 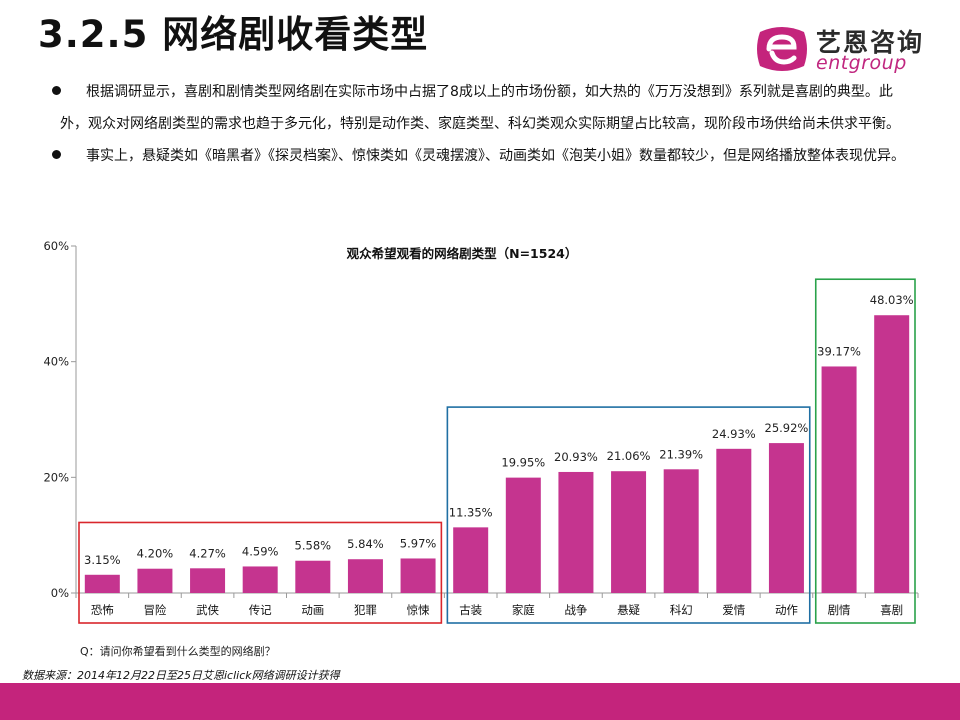 I want to click on logo: 艺恩咨询 entgroup, so click(x=847, y=50).